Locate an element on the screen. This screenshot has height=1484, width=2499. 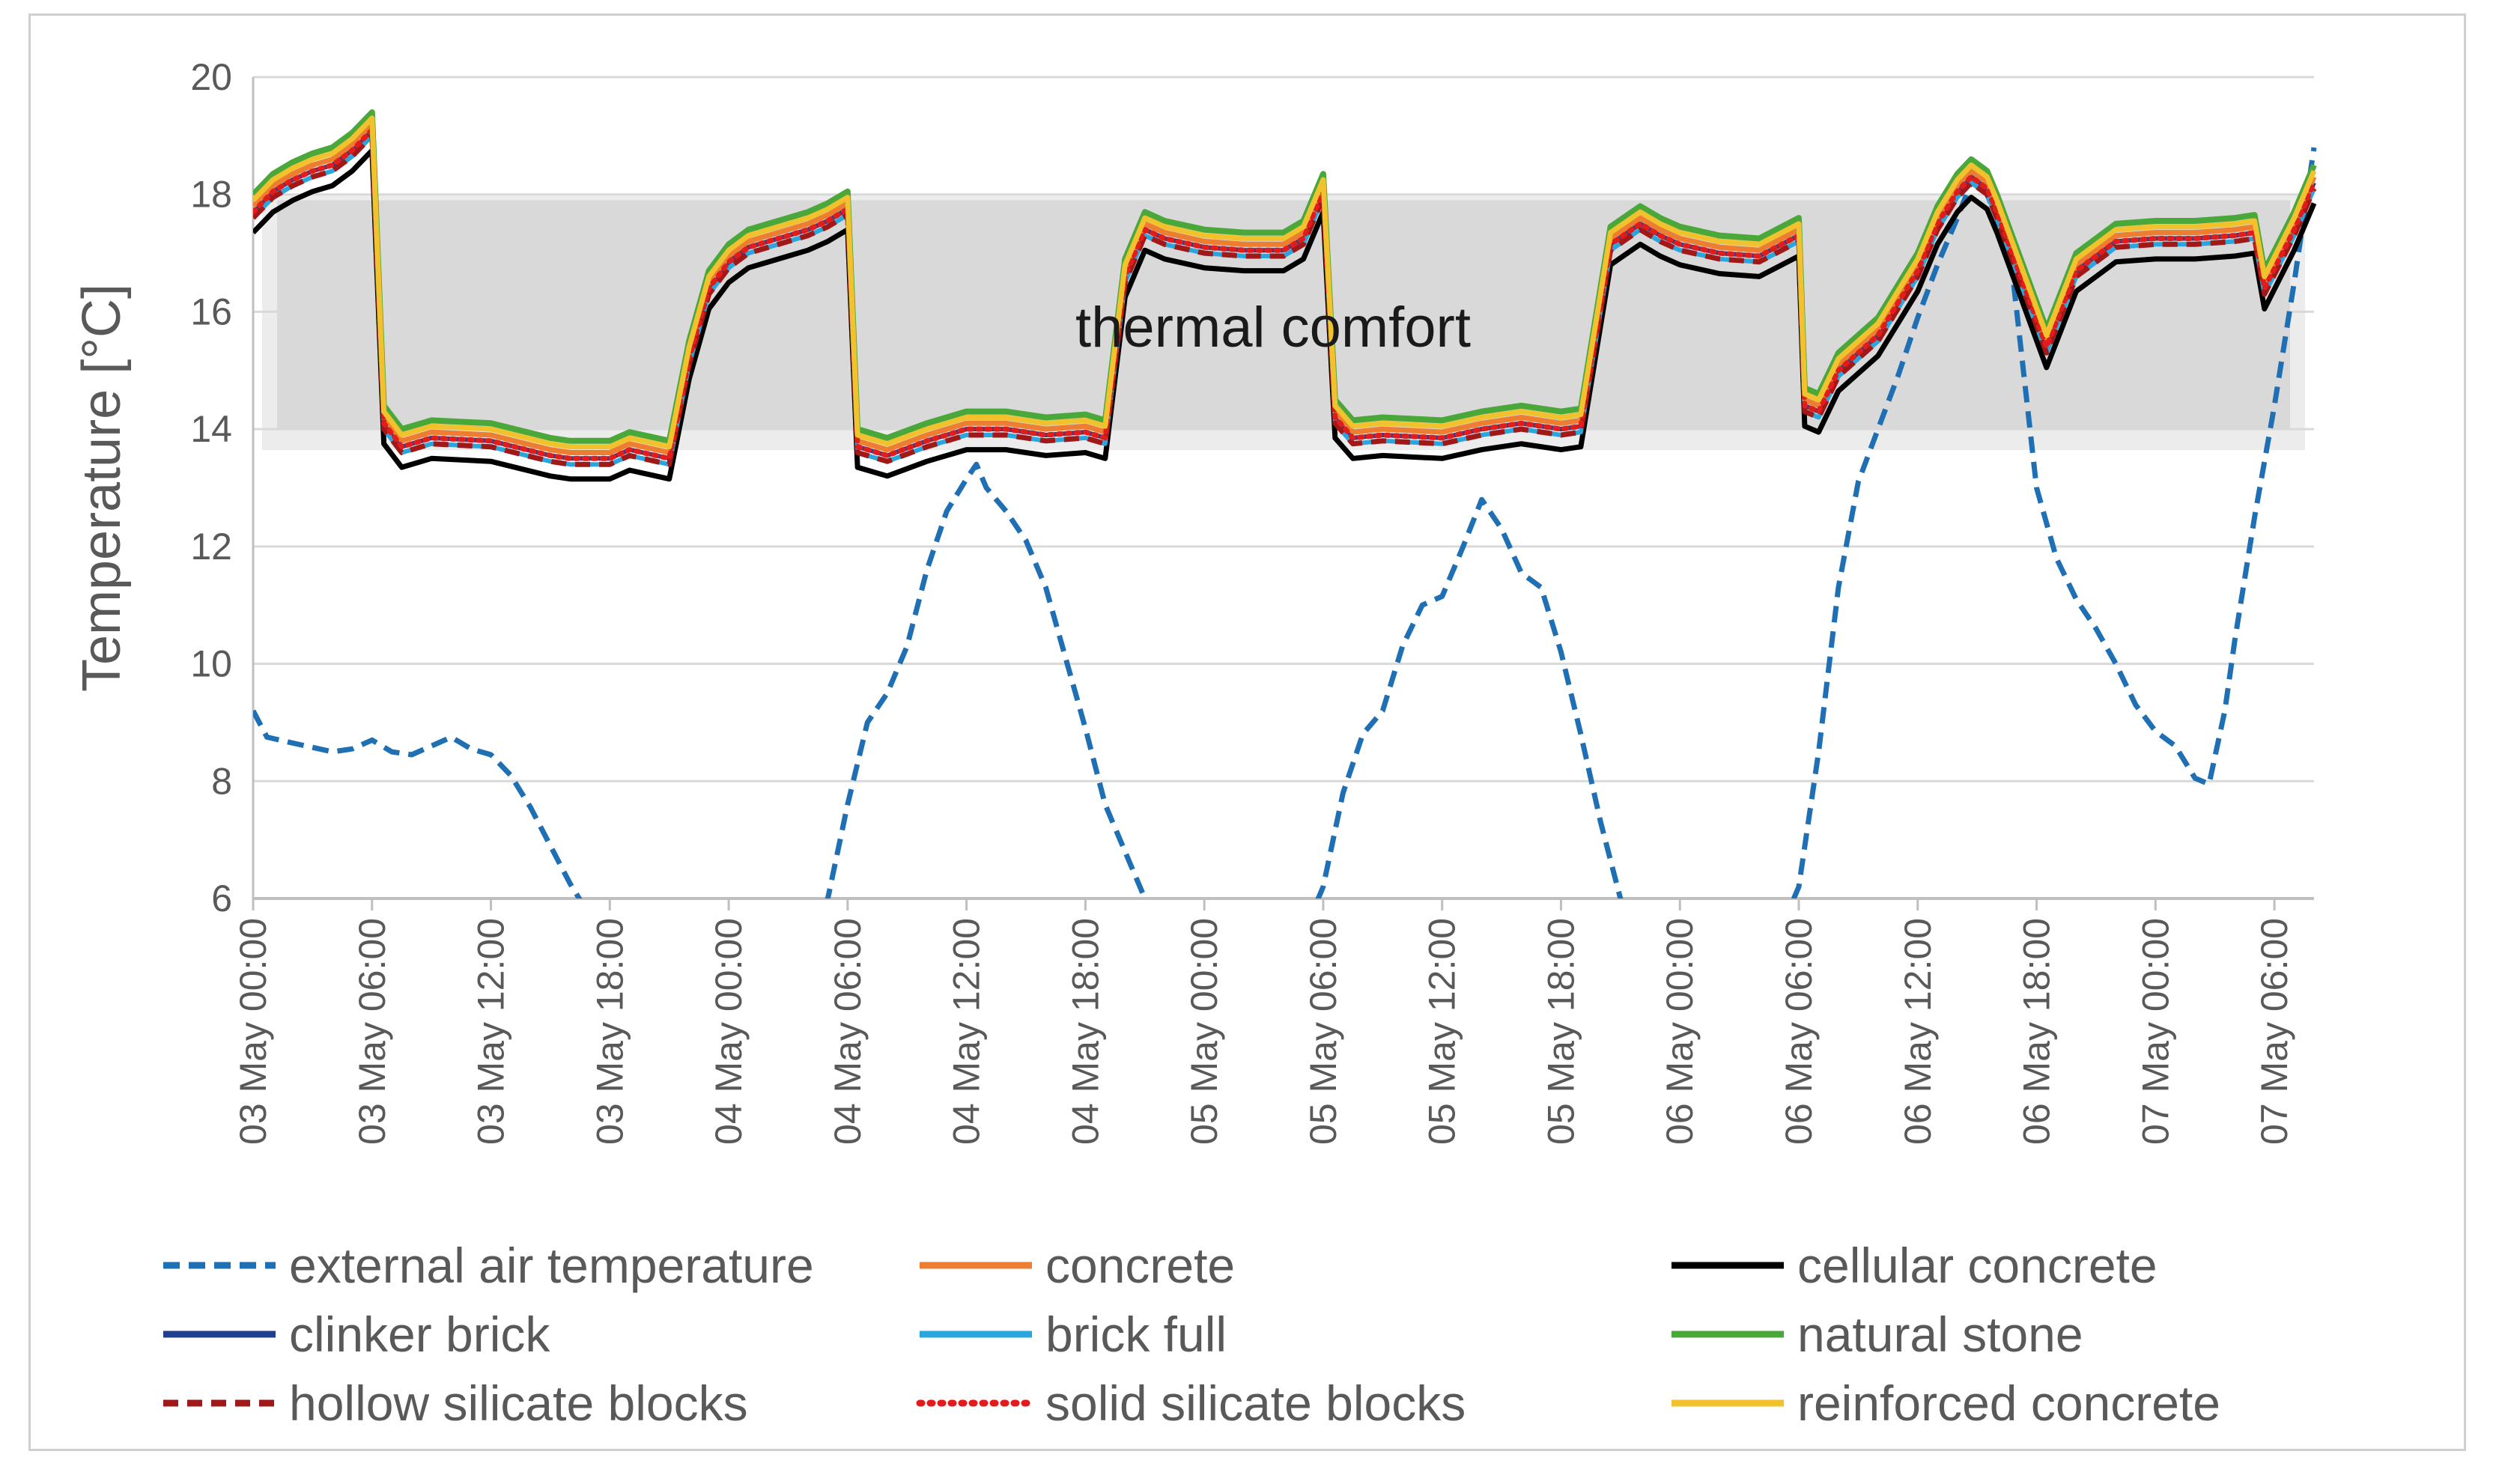
legend-item: reinforced concrete is located at coordinates (1945, 1403).